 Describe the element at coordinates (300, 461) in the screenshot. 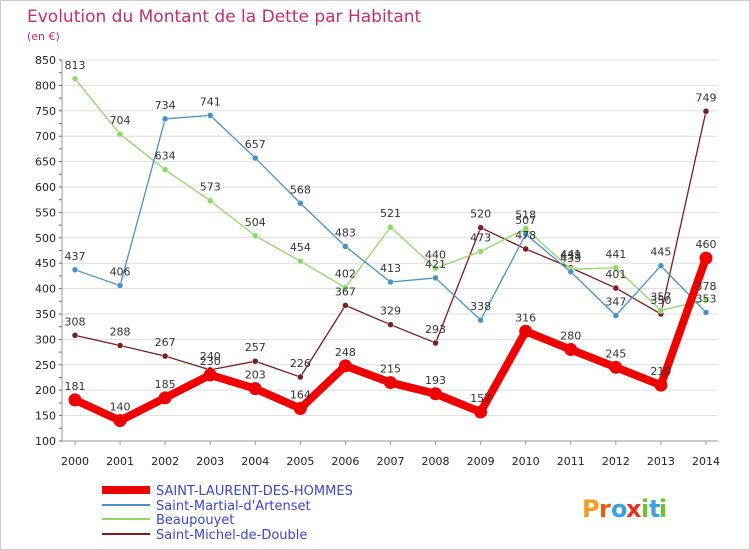

I see `x-tick-label: 2005` at that location.